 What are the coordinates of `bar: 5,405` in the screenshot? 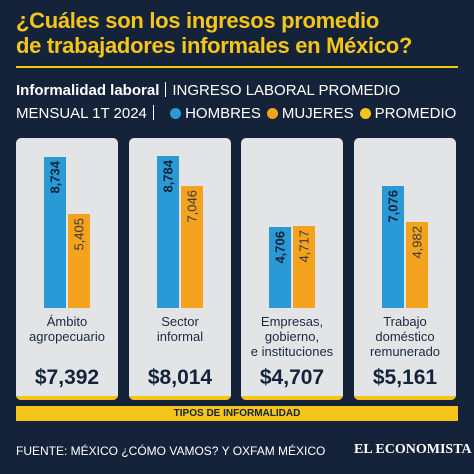 It's located at (79, 261).